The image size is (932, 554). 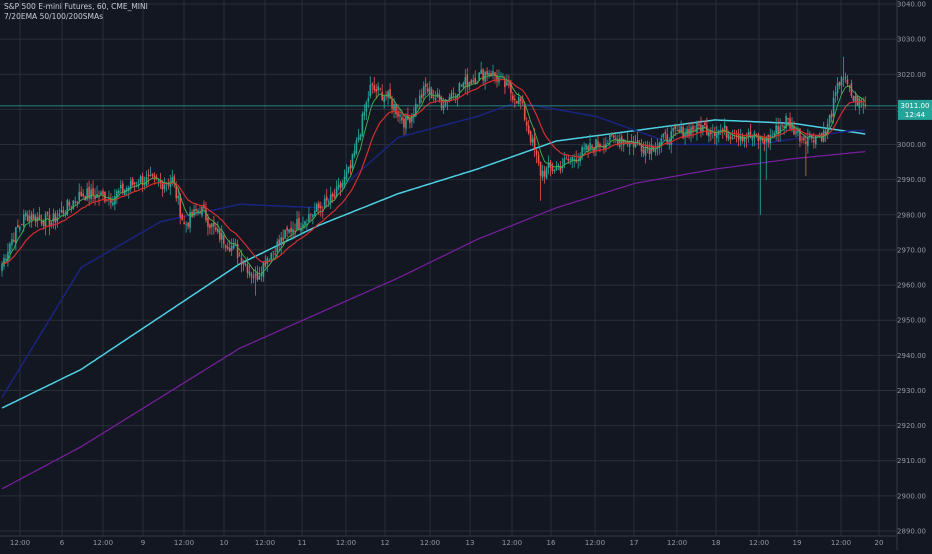 What do you see at coordinates (302, 543) in the screenshot?
I see `x-tick-label: 11` at bounding box center [302, 543].